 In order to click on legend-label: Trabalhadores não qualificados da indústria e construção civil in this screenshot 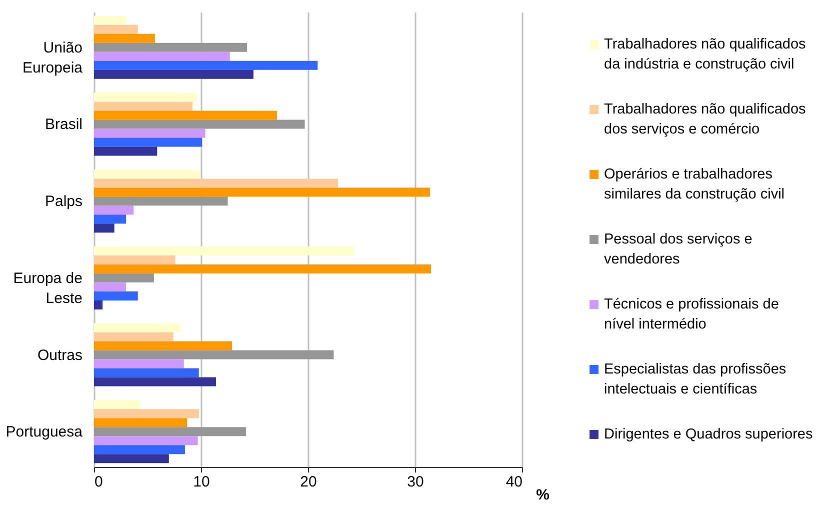, I will do `click(705, 54)`.